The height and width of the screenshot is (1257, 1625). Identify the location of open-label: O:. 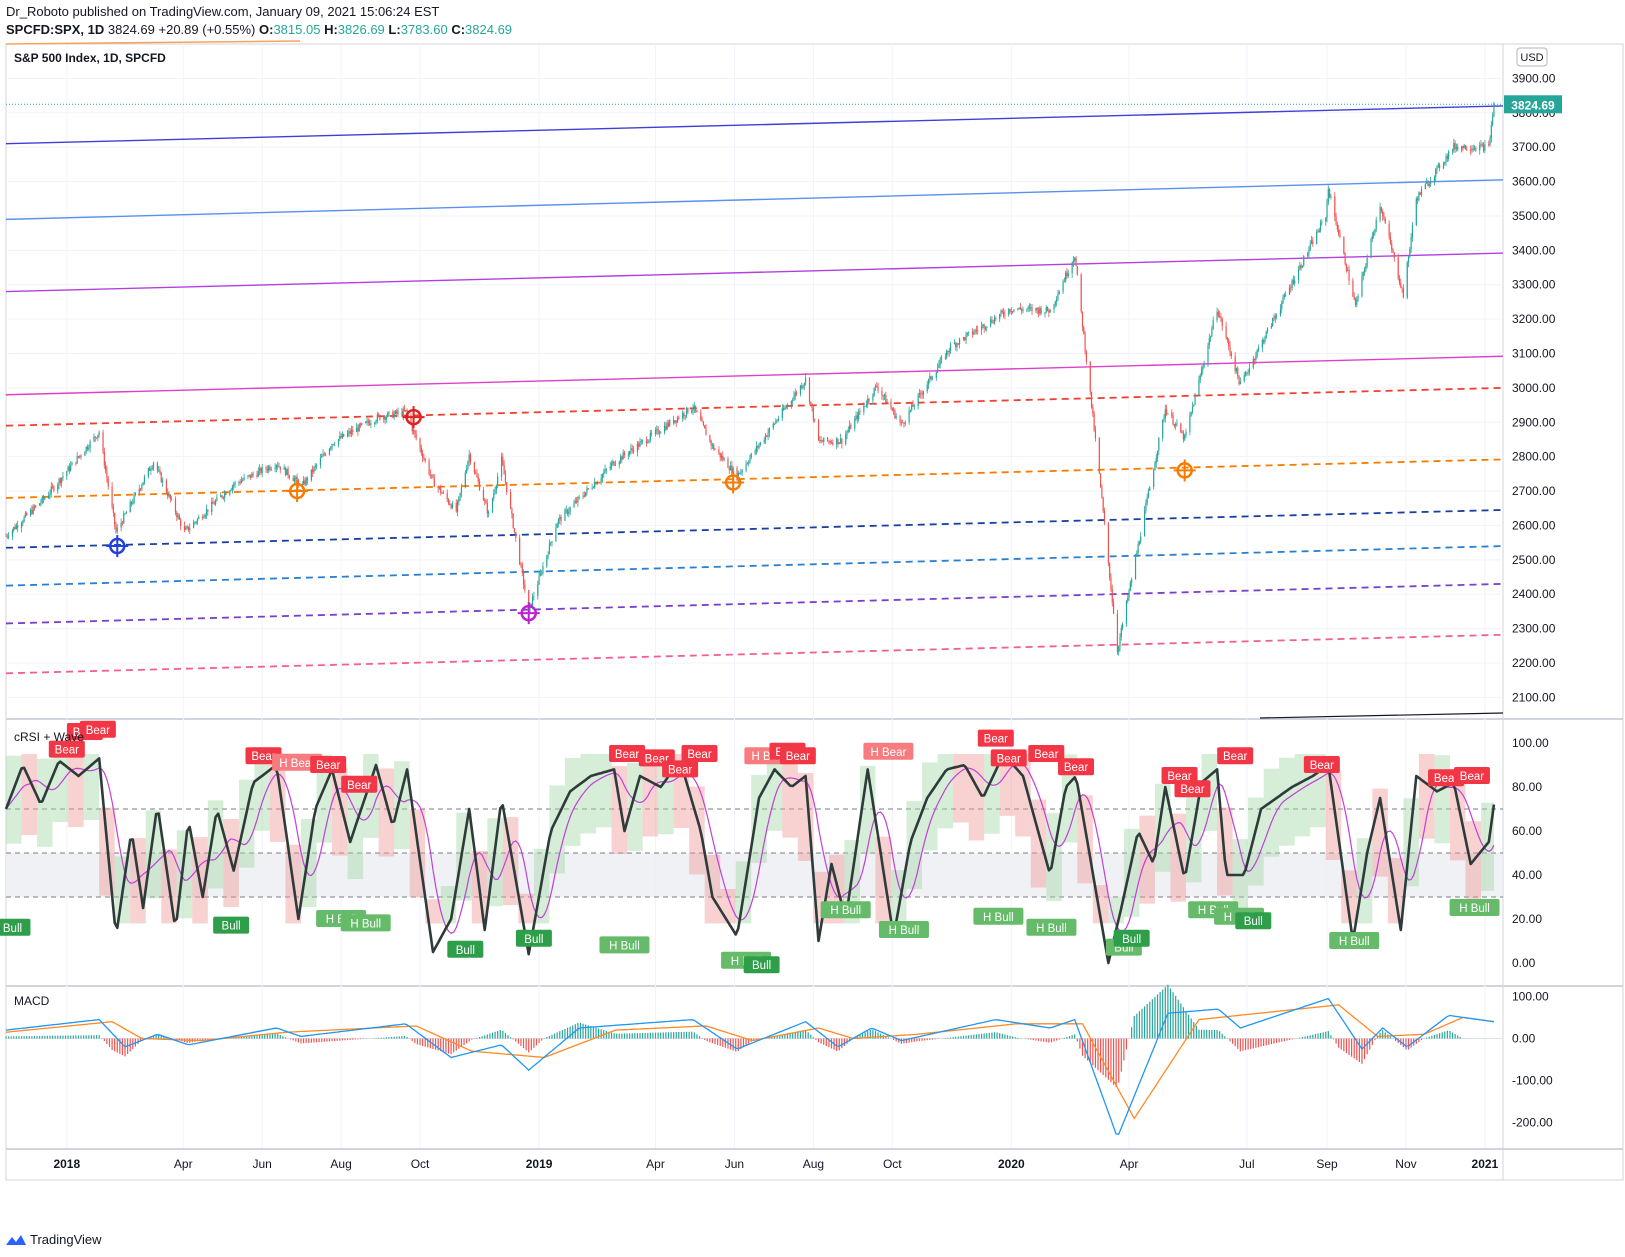
(266, 29).